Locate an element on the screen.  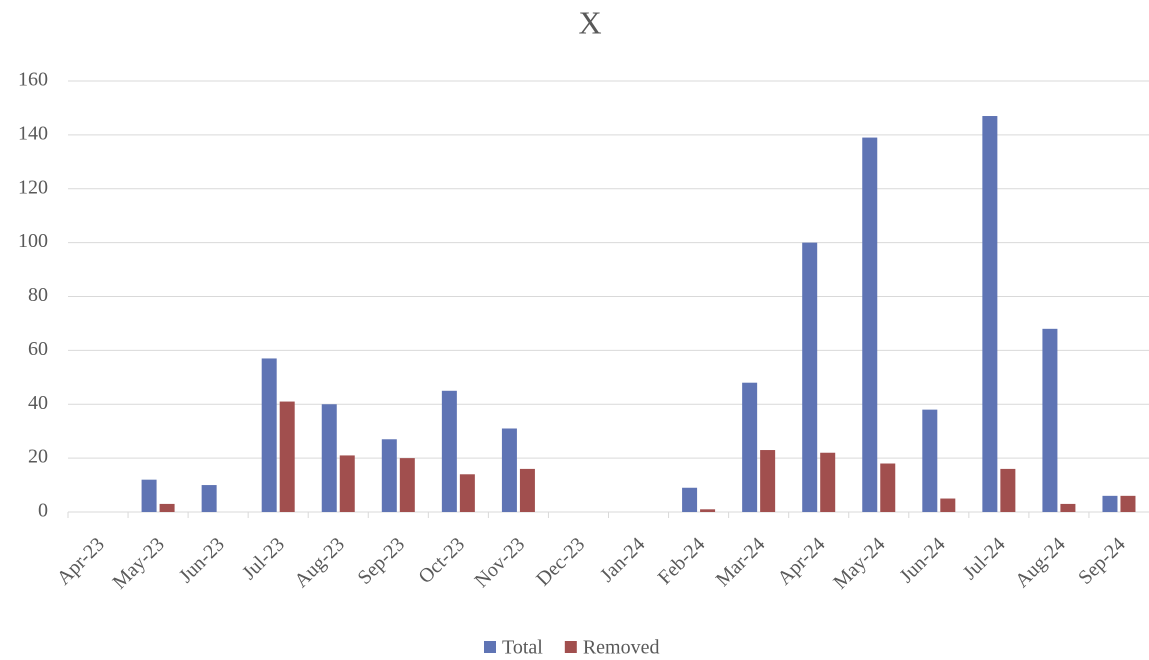
y-tick-label: 140 is located at coordinates (33, 133).